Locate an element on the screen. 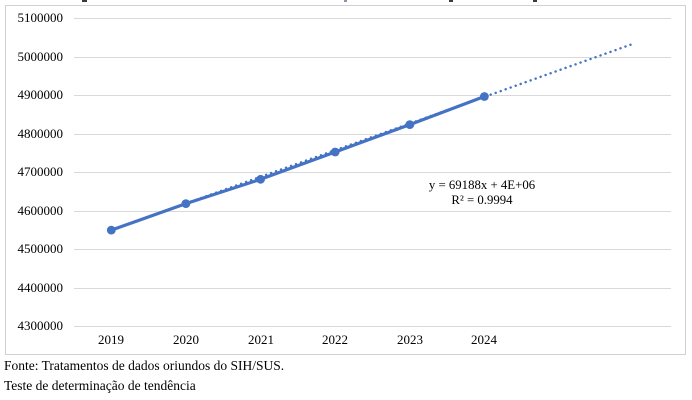  y-tick-label: 5100000 is located at coordinates (40, 17).